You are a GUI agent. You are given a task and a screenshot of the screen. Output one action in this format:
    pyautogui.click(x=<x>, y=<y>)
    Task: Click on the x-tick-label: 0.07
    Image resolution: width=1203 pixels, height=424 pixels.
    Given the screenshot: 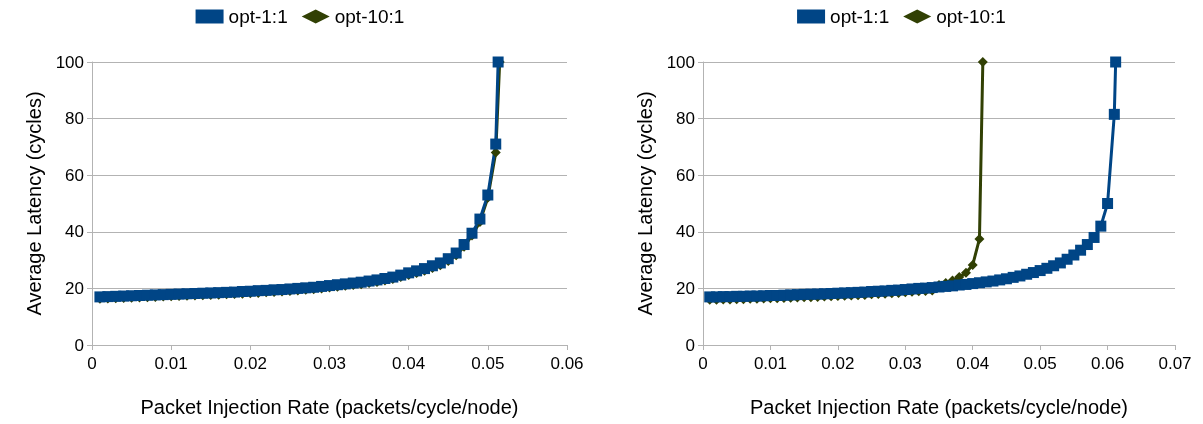 What is the action you would take?
    pyautogui.click(x=1175, y=363)
    